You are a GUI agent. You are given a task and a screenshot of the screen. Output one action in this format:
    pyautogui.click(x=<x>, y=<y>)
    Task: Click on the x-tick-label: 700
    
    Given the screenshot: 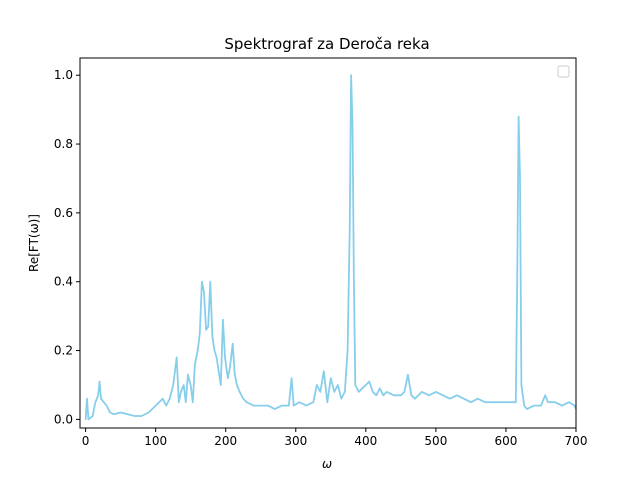 What is the action you would take?
    pyautogui.click(x=576, y=441)
    